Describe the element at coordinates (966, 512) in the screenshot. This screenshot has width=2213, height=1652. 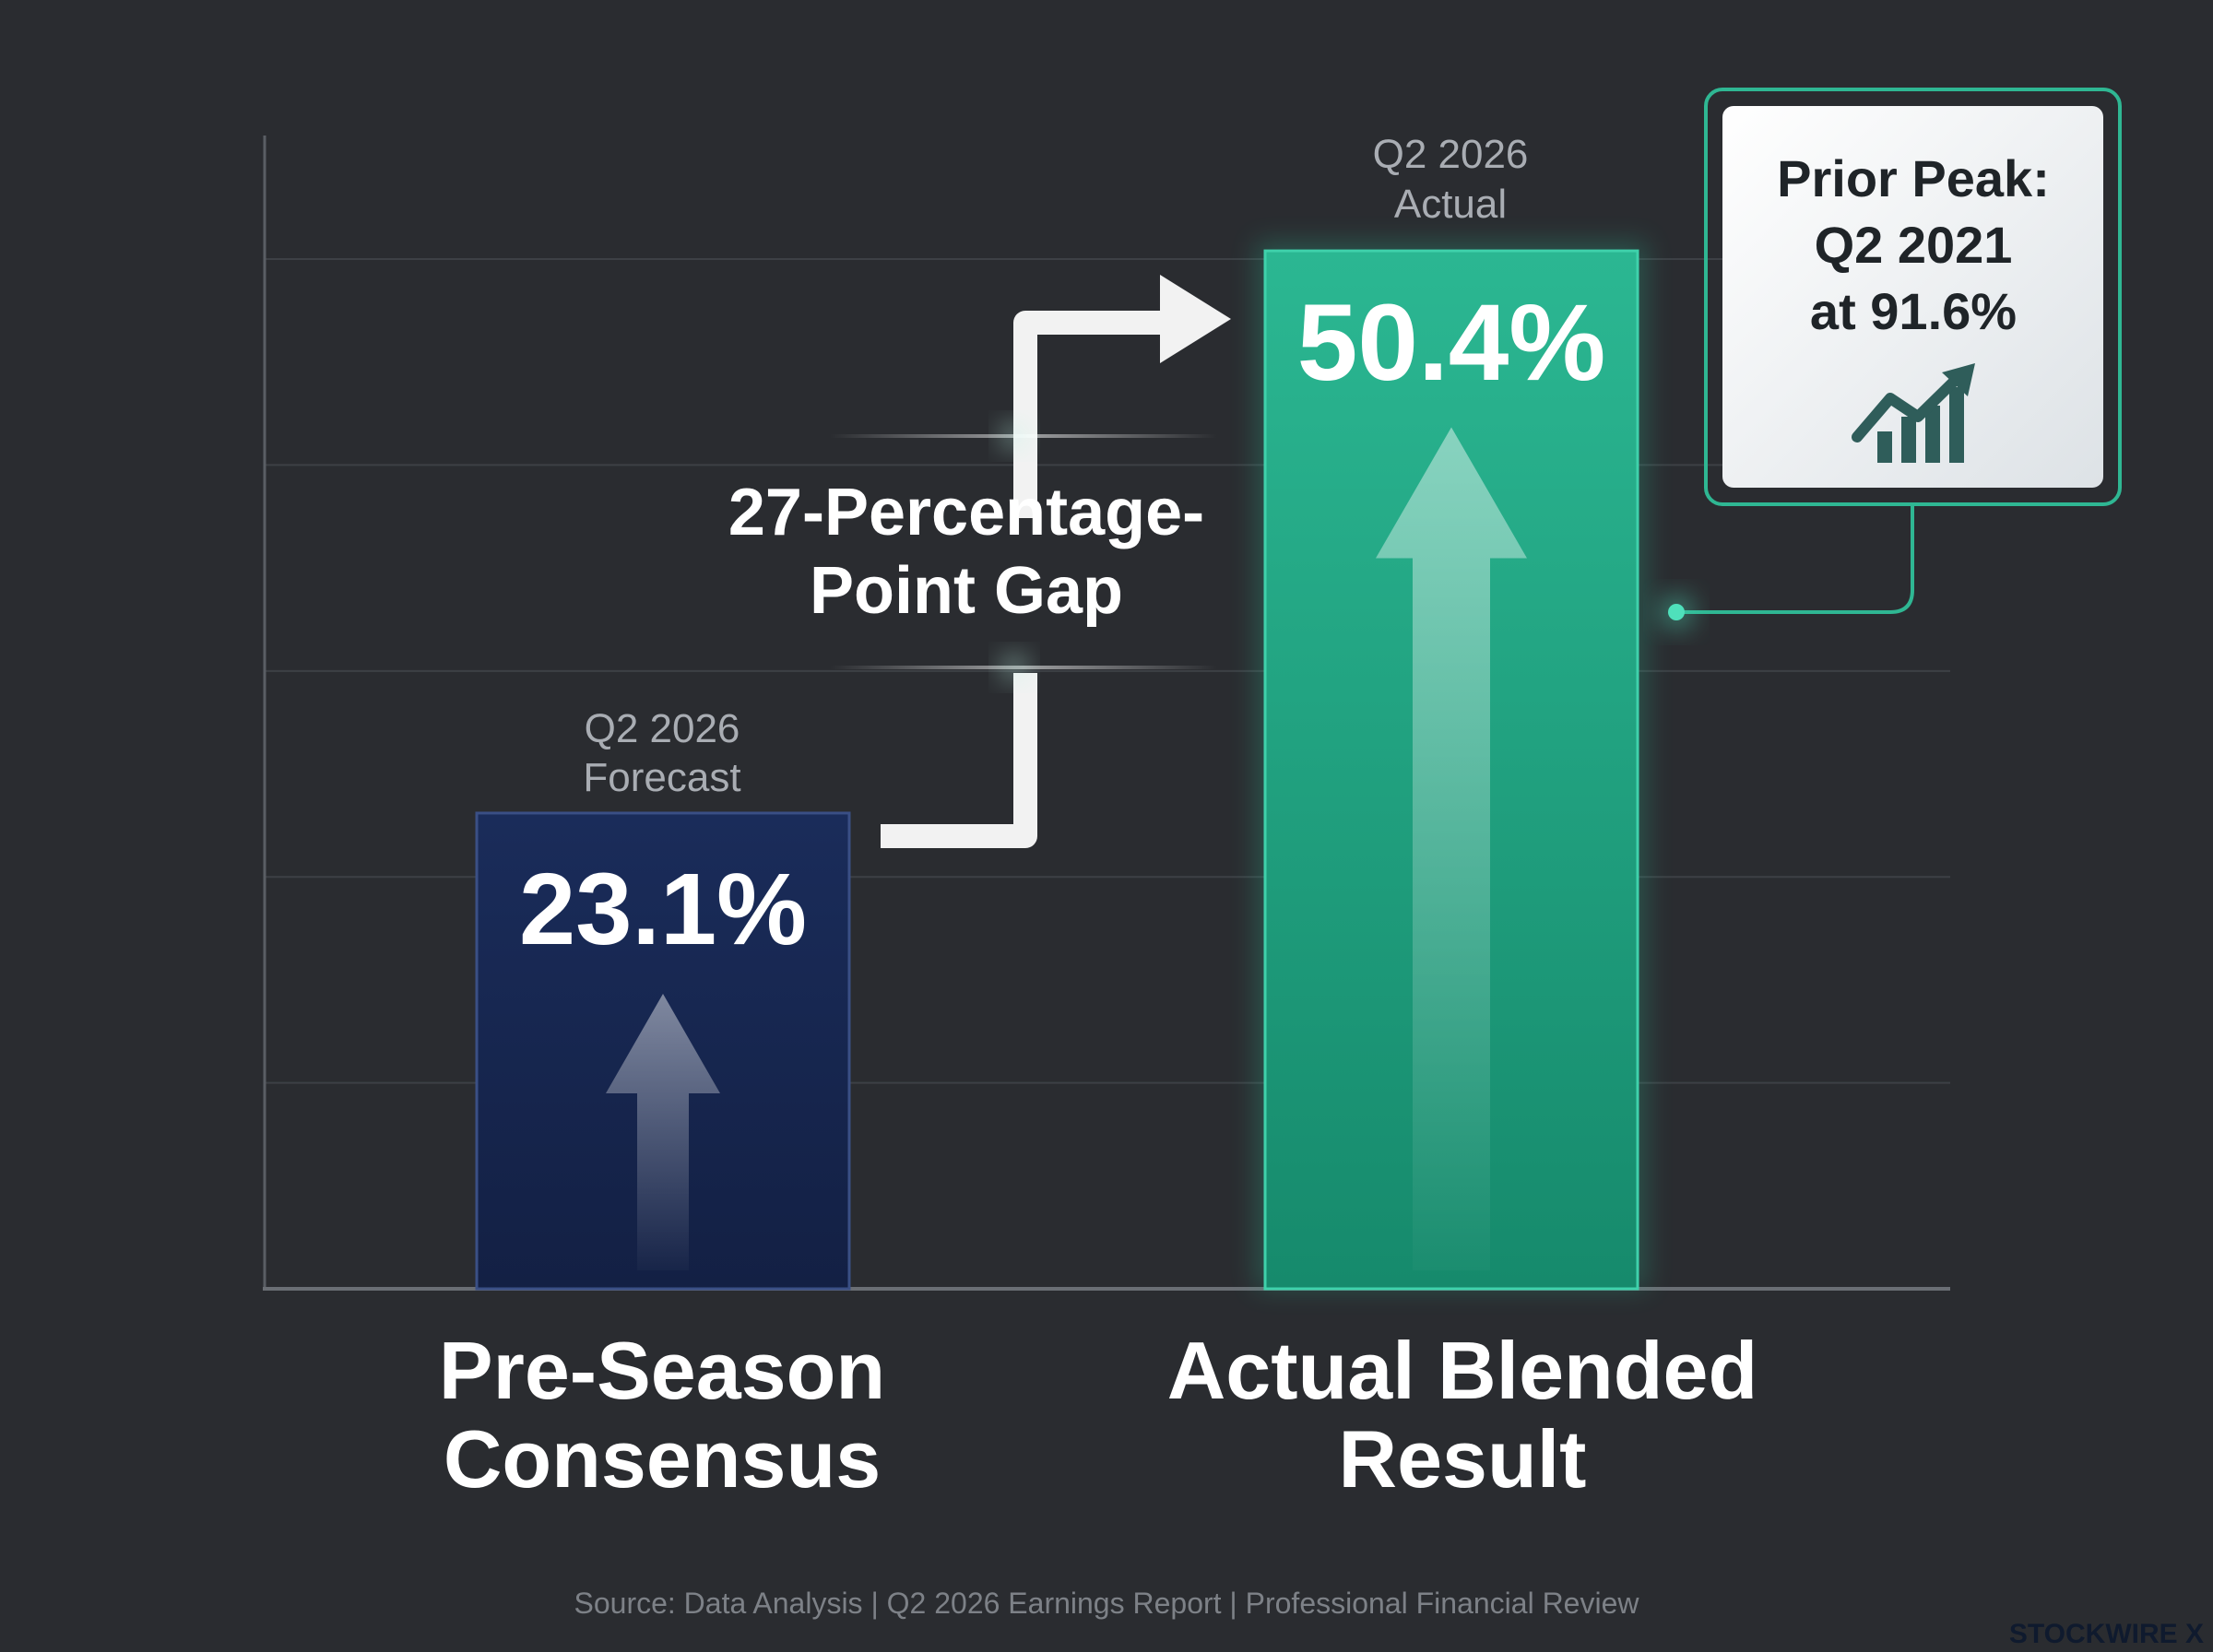
I see `gap-annotation-line-1: 27-Percentage-` at that location.